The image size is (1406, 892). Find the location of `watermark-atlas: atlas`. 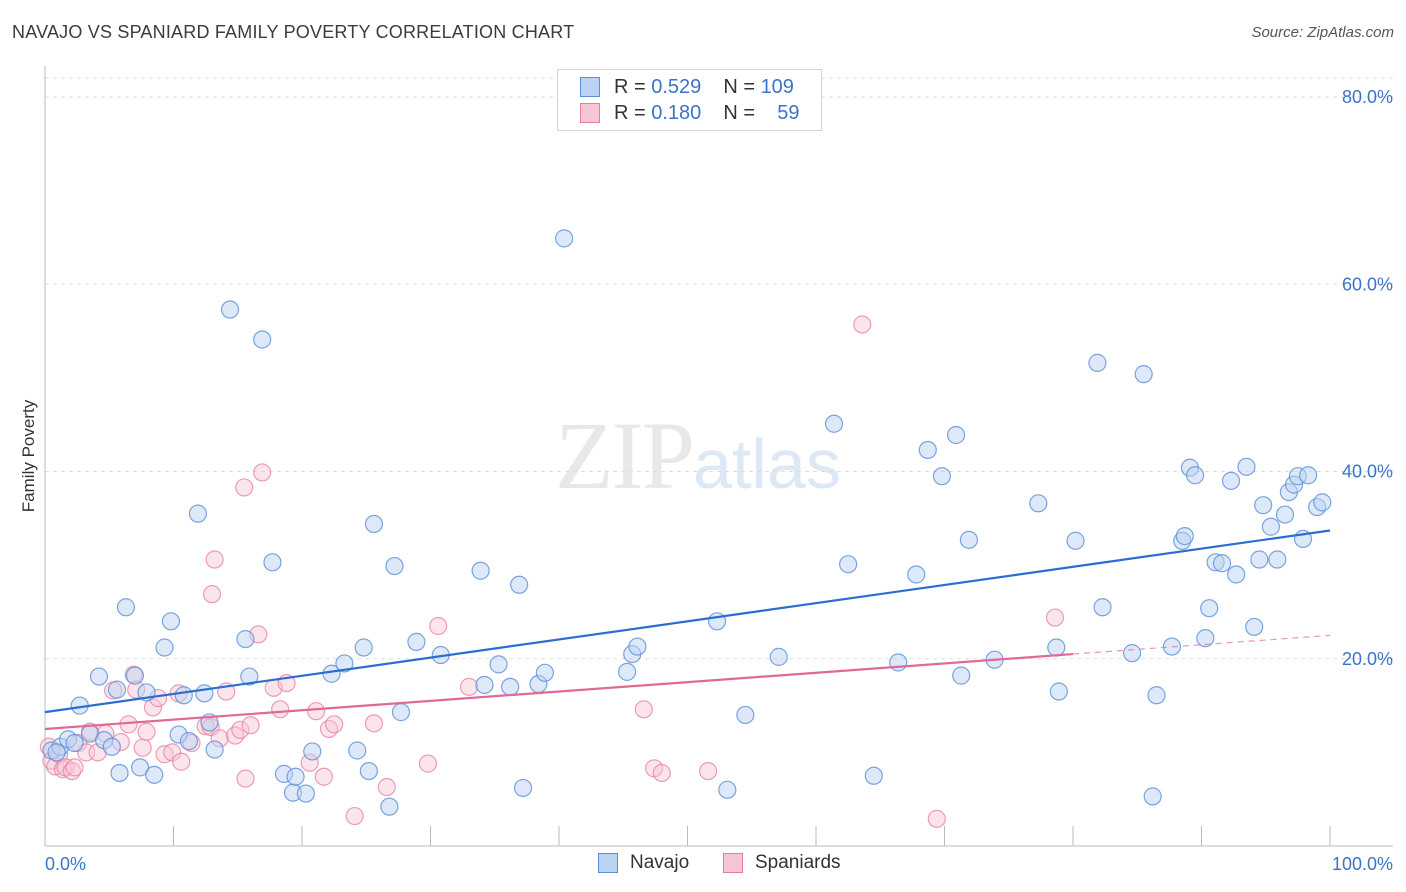

watermark-atlas: atlas is located at coordinates (767, 464).